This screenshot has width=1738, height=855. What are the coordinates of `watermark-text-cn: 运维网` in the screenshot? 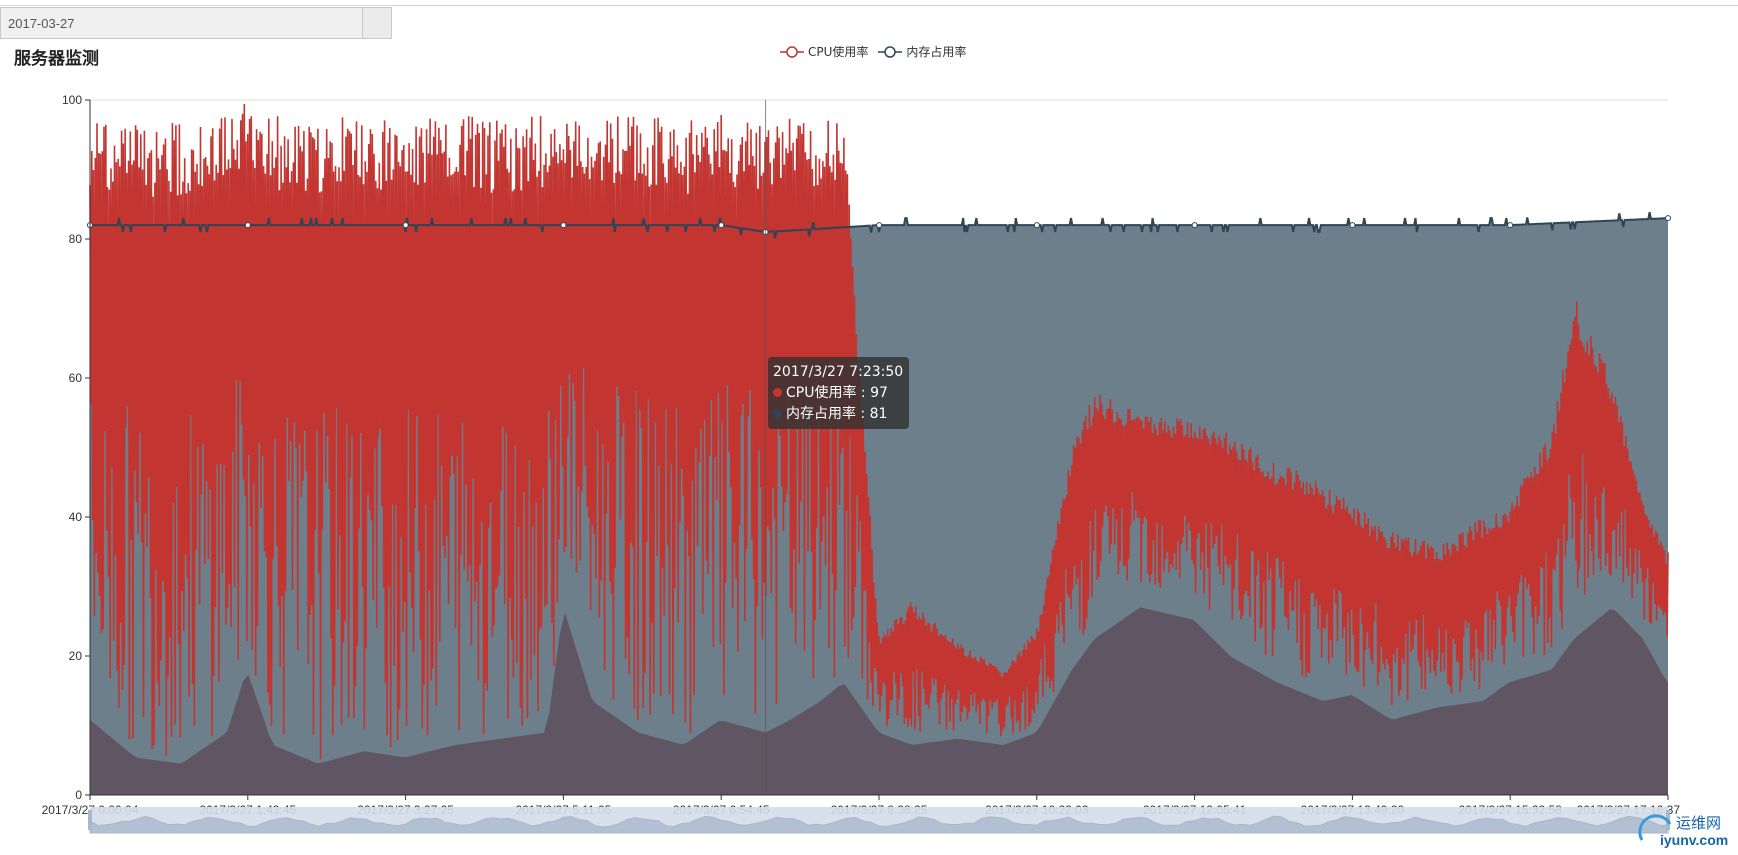 It's located at (1699, 823).